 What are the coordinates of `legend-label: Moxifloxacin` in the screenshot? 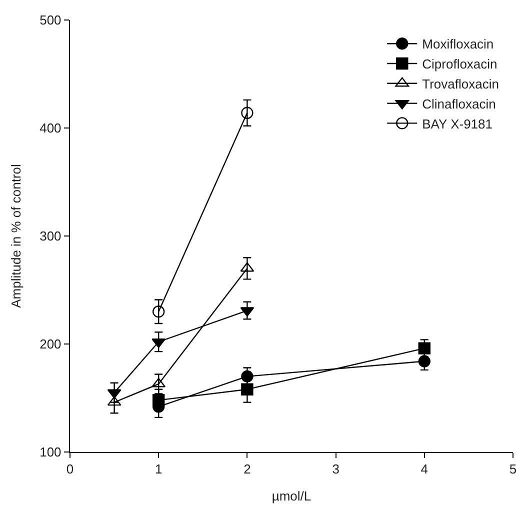 It's located at (458, 44).